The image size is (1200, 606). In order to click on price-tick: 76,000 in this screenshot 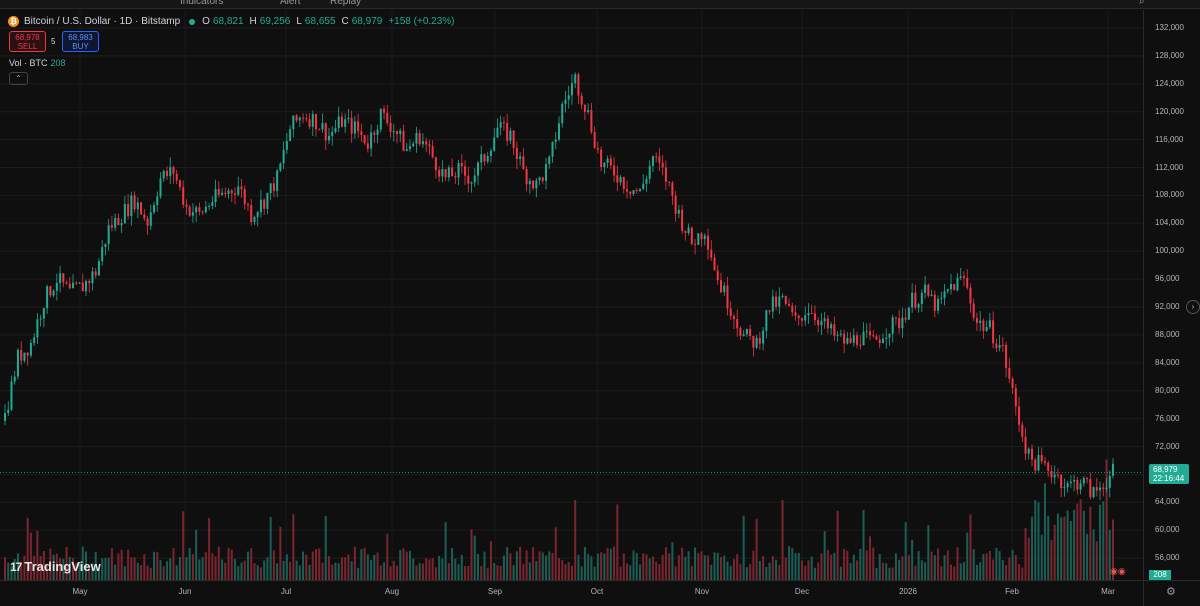, I will do `click(1167, 418)`.